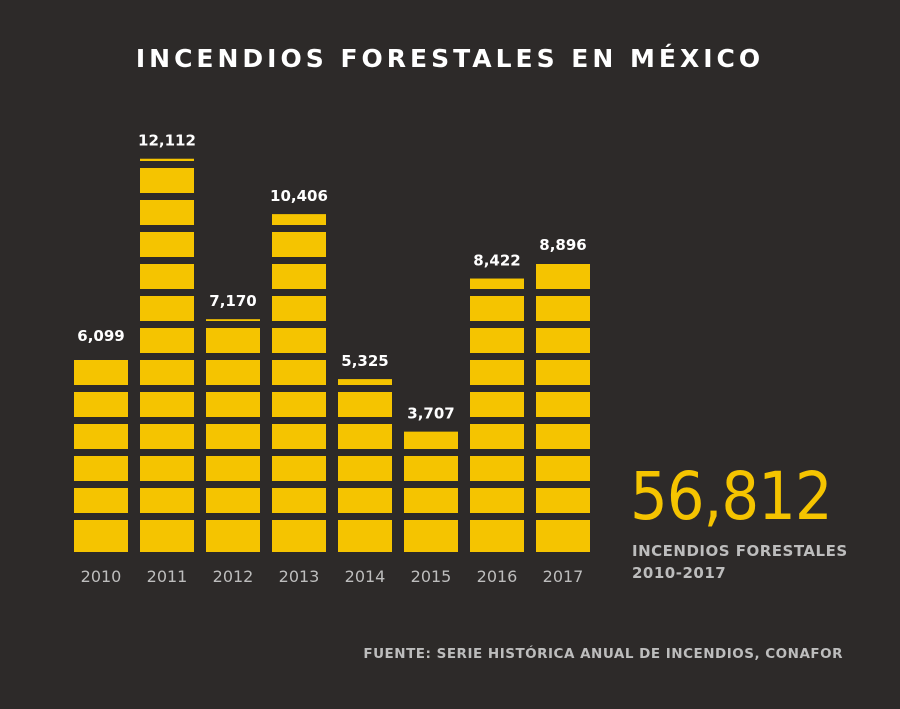  I want to click on year-label: 2017, so click(563, 576).